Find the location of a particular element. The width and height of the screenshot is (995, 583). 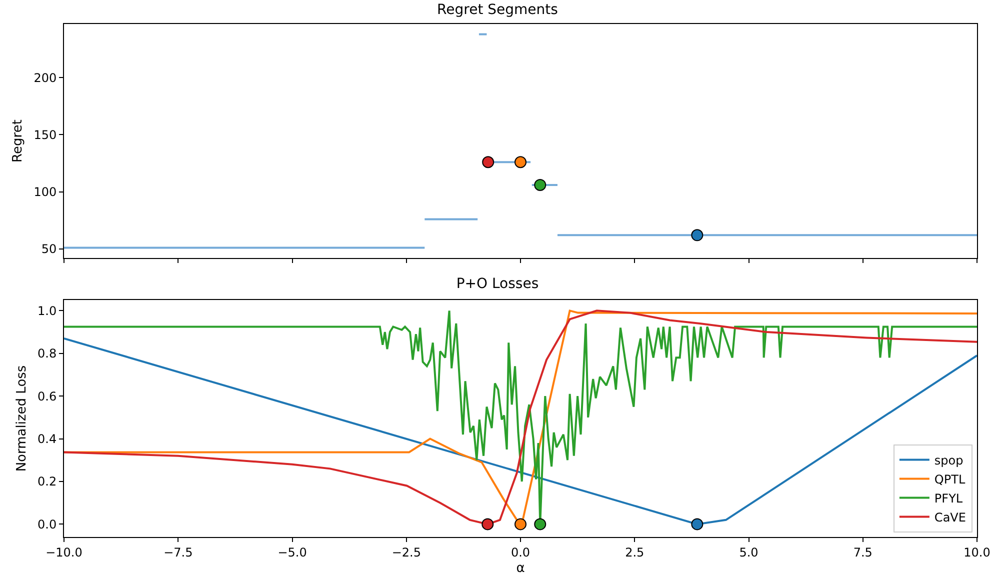

x-tick-label: 7.5 is located at coordinates (862, 552).